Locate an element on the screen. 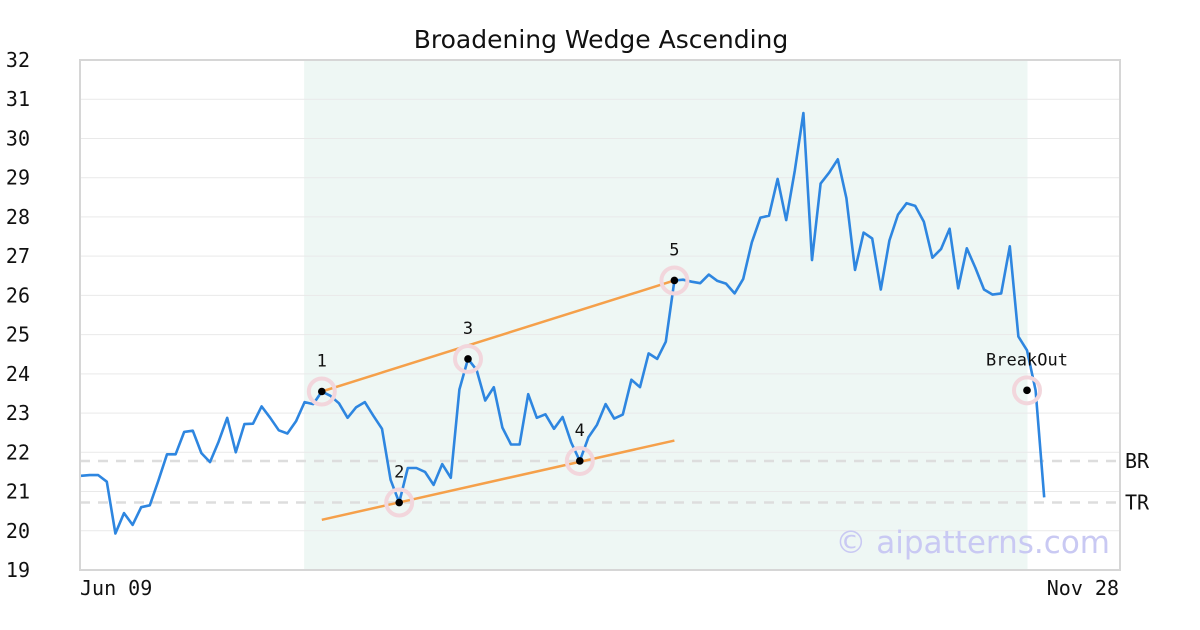 Image resolution: width=1200 pixels, height=630 pixels. x-tick-last: Nov 28 is located at coordinates (1083, 588).